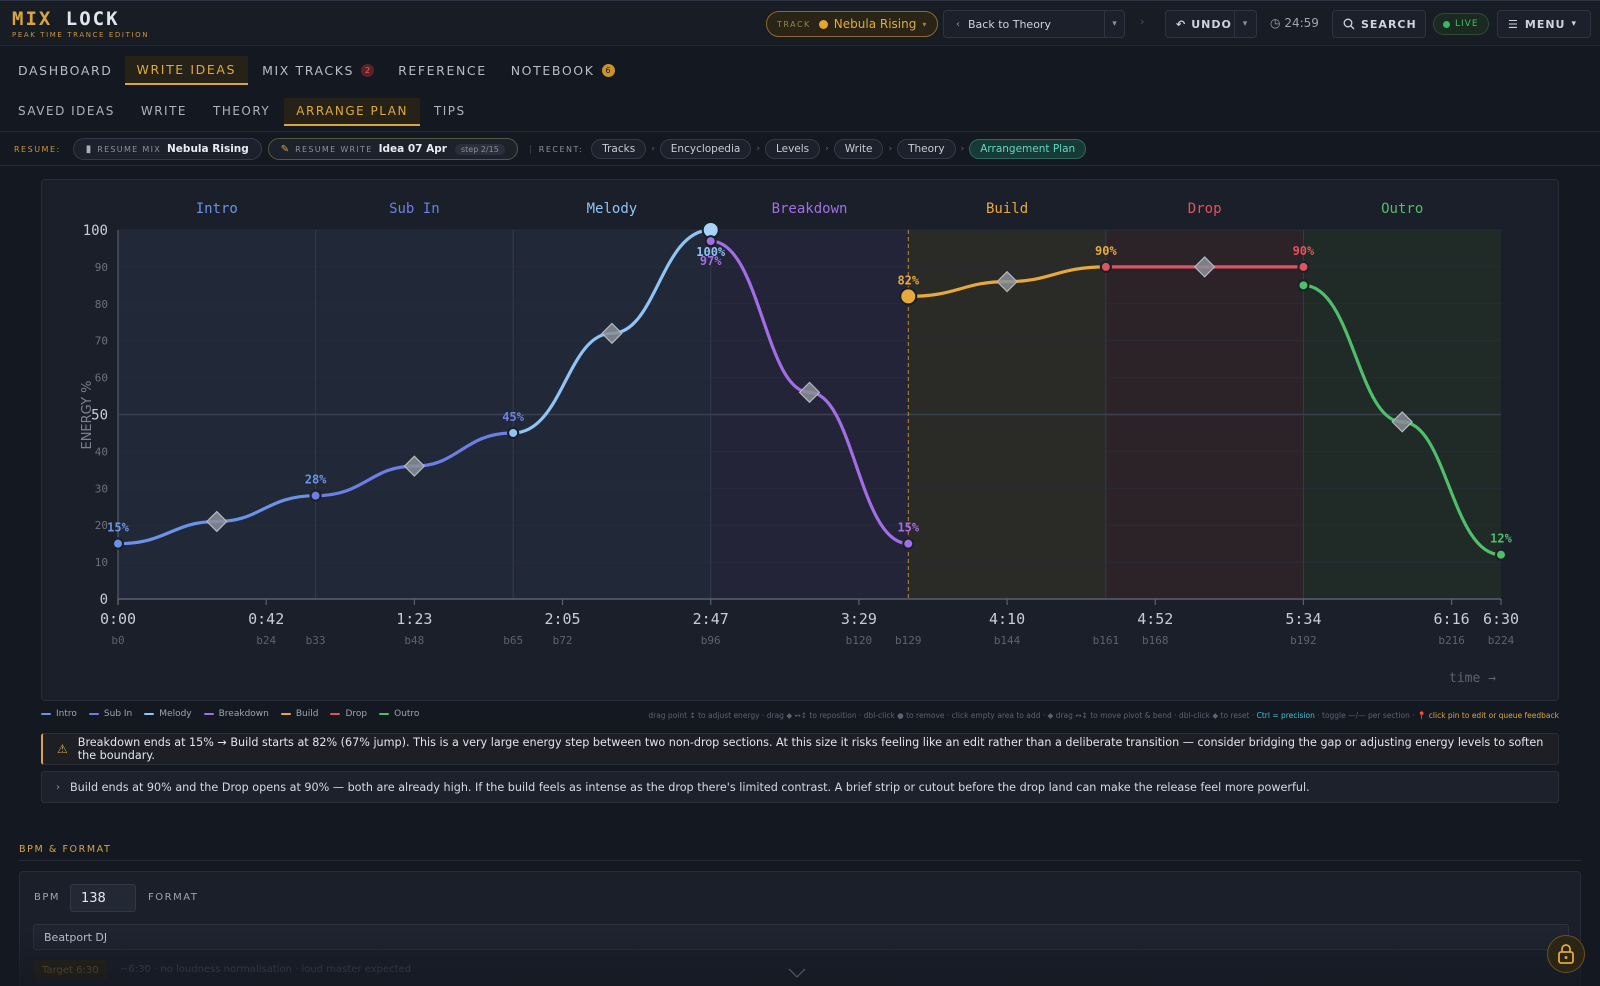 The width and height of the screenshot is (1600, 986). Describe the element at coordinates (619, 149) in the screenshot. I see `recent-chip-tracks: Tracks` at that location.